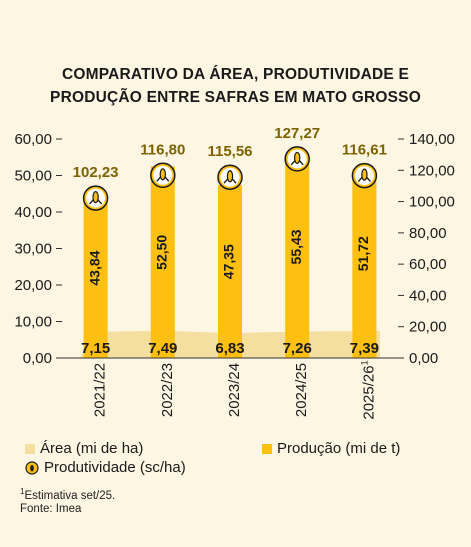 The image size is (471, 547). What do you see at coordinates (92, 448) in the screenshot?
I see `legend-label-area: Área (mi de ha)` at bounding box center [92, 448].